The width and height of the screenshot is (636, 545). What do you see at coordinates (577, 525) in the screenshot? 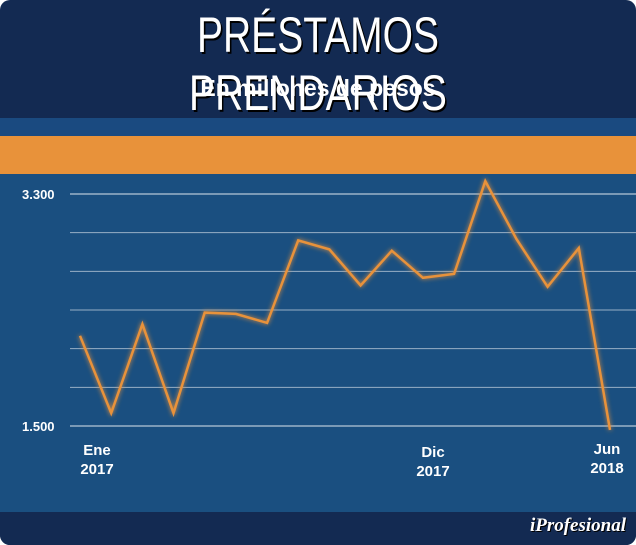
I see `brand-logo: iProfesional` at bounding box center [577, 525].